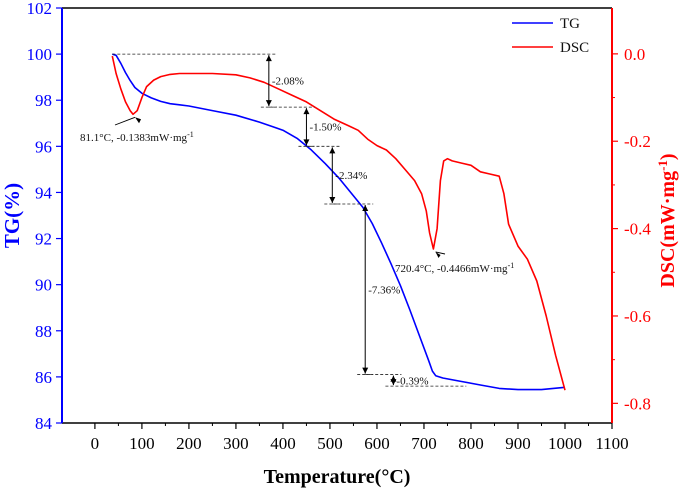 Image resolution: width=685 pixels, height=492 pixels. I want to click on left-y-tick-label: 102, so click(40, 9).